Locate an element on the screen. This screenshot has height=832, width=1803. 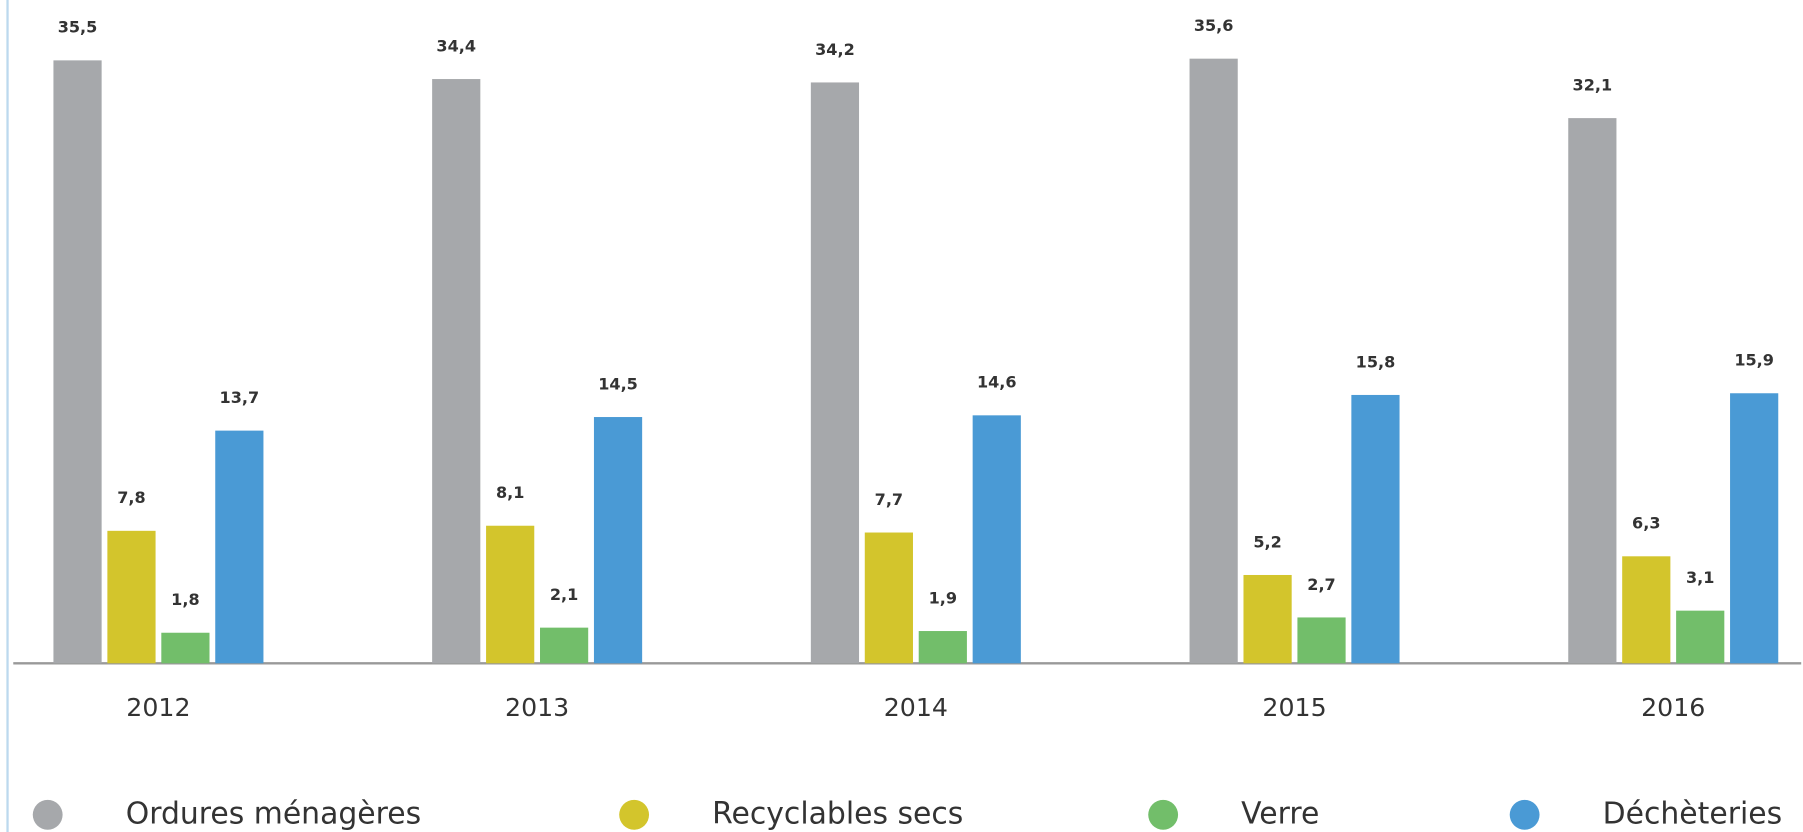
value-label: 1,9 is located at coordinates (943, 597).